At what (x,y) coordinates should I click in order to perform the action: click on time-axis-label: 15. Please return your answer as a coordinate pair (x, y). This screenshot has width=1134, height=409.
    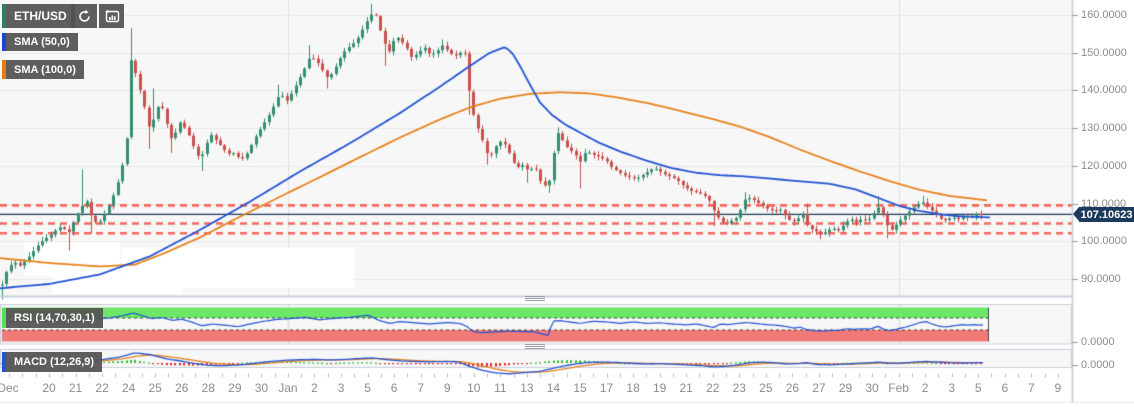
    Looking at the image, I should click on (580, 388).